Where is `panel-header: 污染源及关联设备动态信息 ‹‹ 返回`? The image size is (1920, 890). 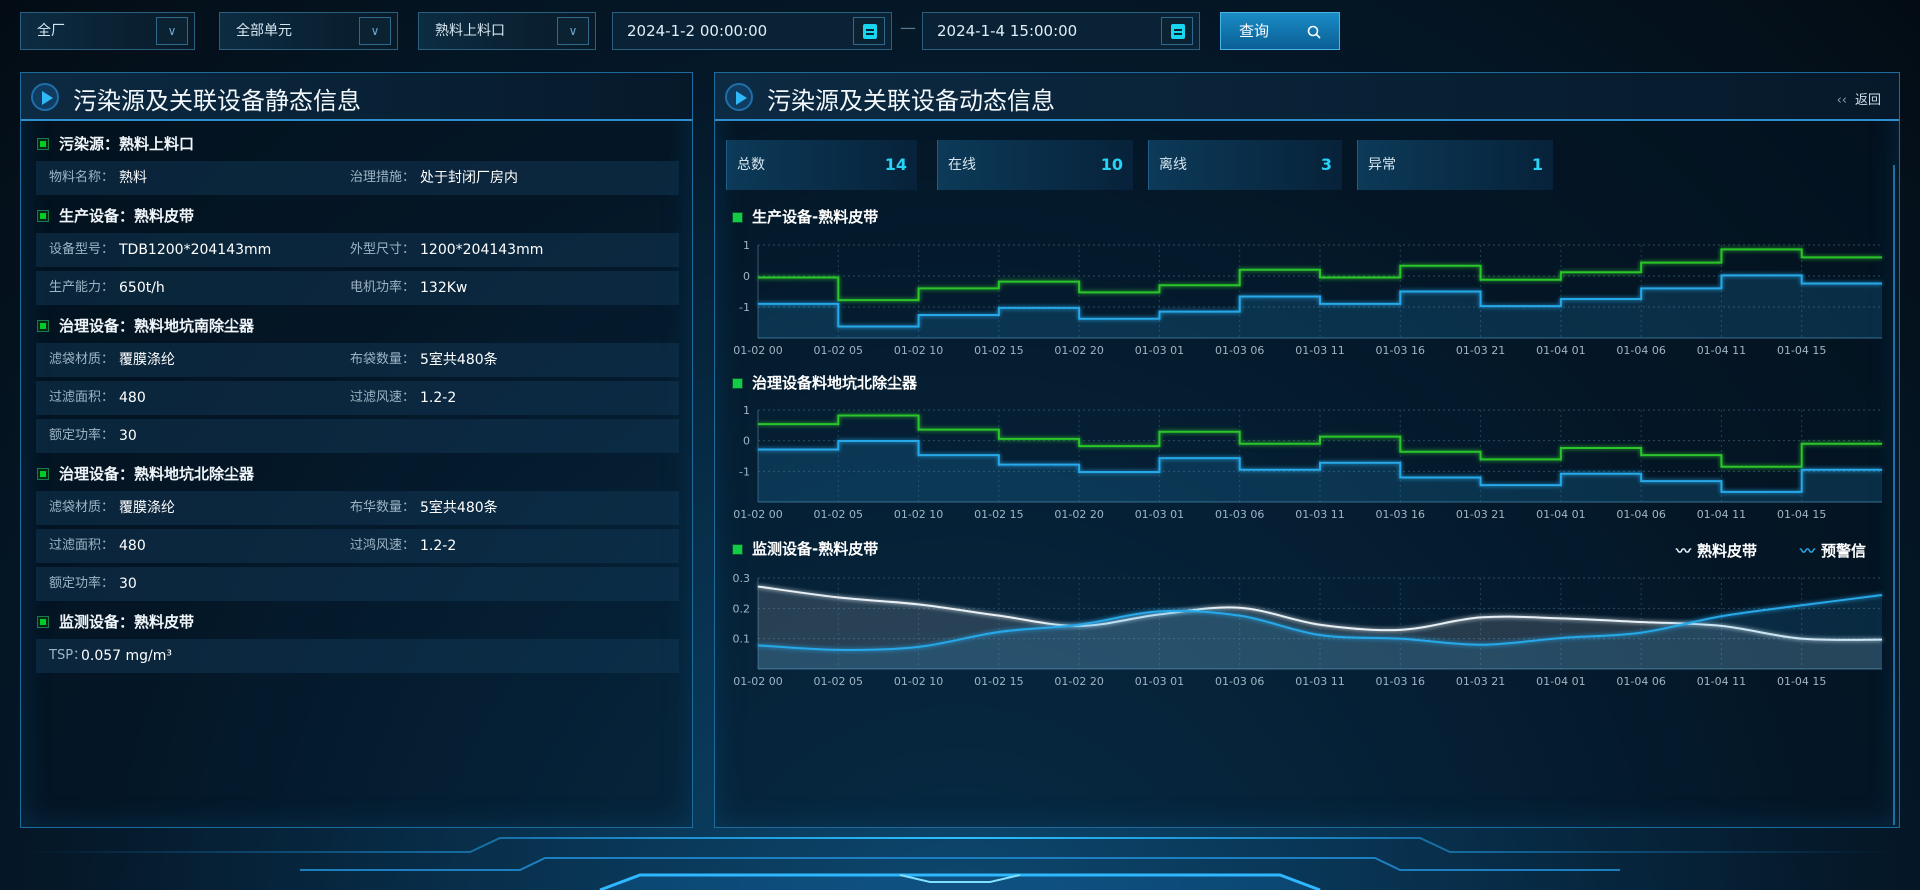 panel-header: 污染源及关联设备动态信息 ‹‹ 返回 is located at coordinates (1307, 97).